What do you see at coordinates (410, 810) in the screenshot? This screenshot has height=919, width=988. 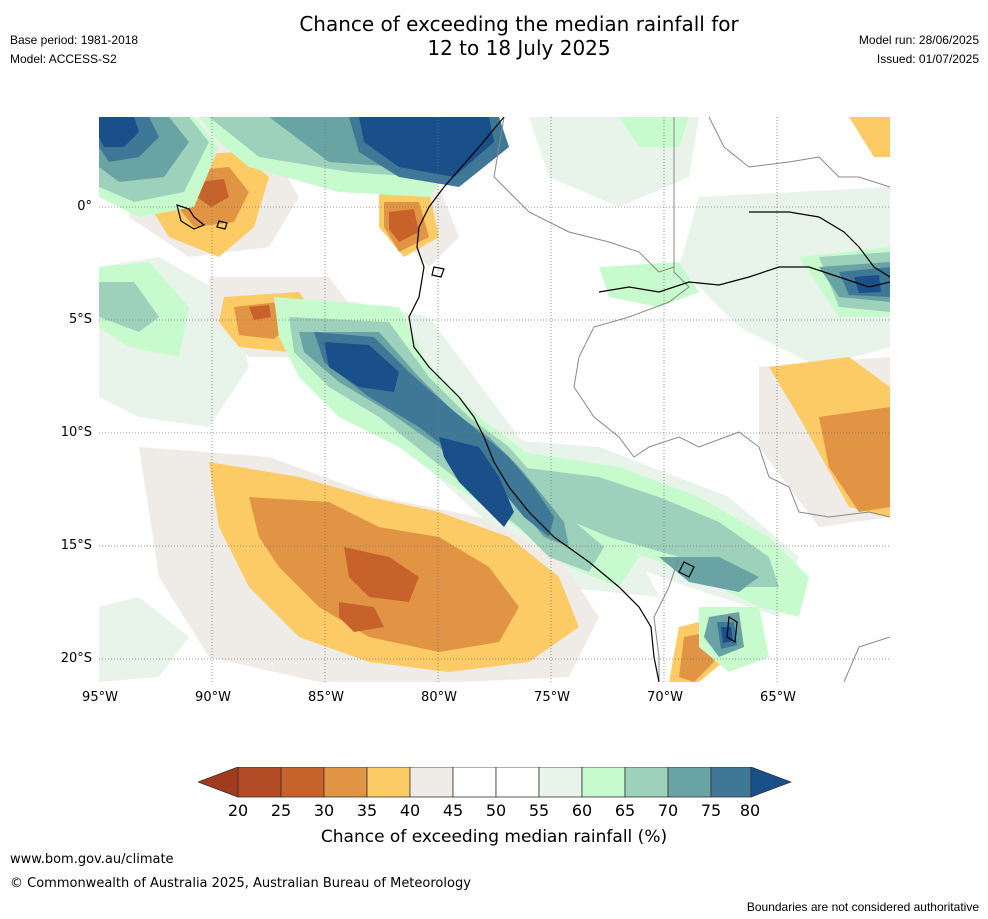 I see `colorbar-tick-40: 40` at bounding box center [410, 810].